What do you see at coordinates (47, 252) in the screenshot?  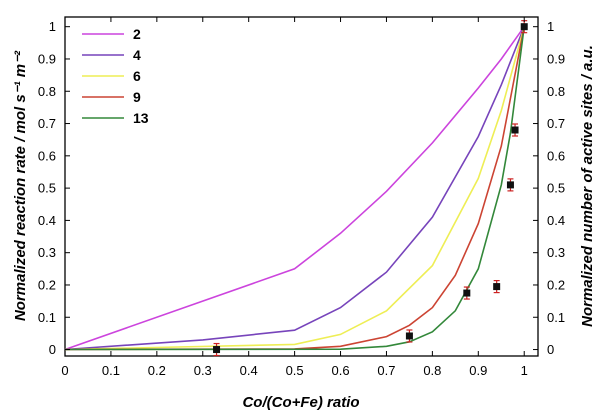 I see `y-tick-label-left-3: 0.3` at bounding box center [47, 252].